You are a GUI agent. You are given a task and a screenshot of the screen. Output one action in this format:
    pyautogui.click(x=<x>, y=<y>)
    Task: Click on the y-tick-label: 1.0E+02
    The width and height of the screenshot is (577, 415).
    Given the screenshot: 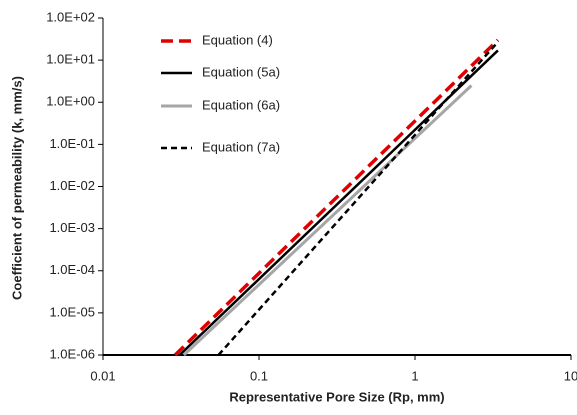 What is the action you would take?
    pyautogui.click(x=70, y=16)
    